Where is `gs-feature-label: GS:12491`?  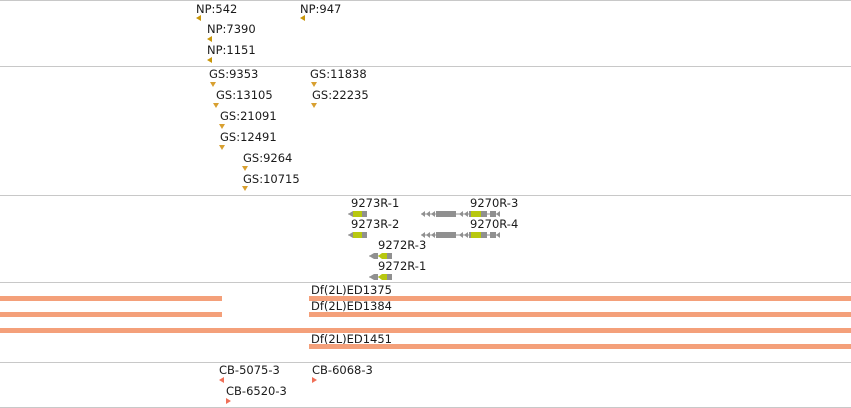
gs-feature-label: GS:12491 is located at coordinates (248, 137).